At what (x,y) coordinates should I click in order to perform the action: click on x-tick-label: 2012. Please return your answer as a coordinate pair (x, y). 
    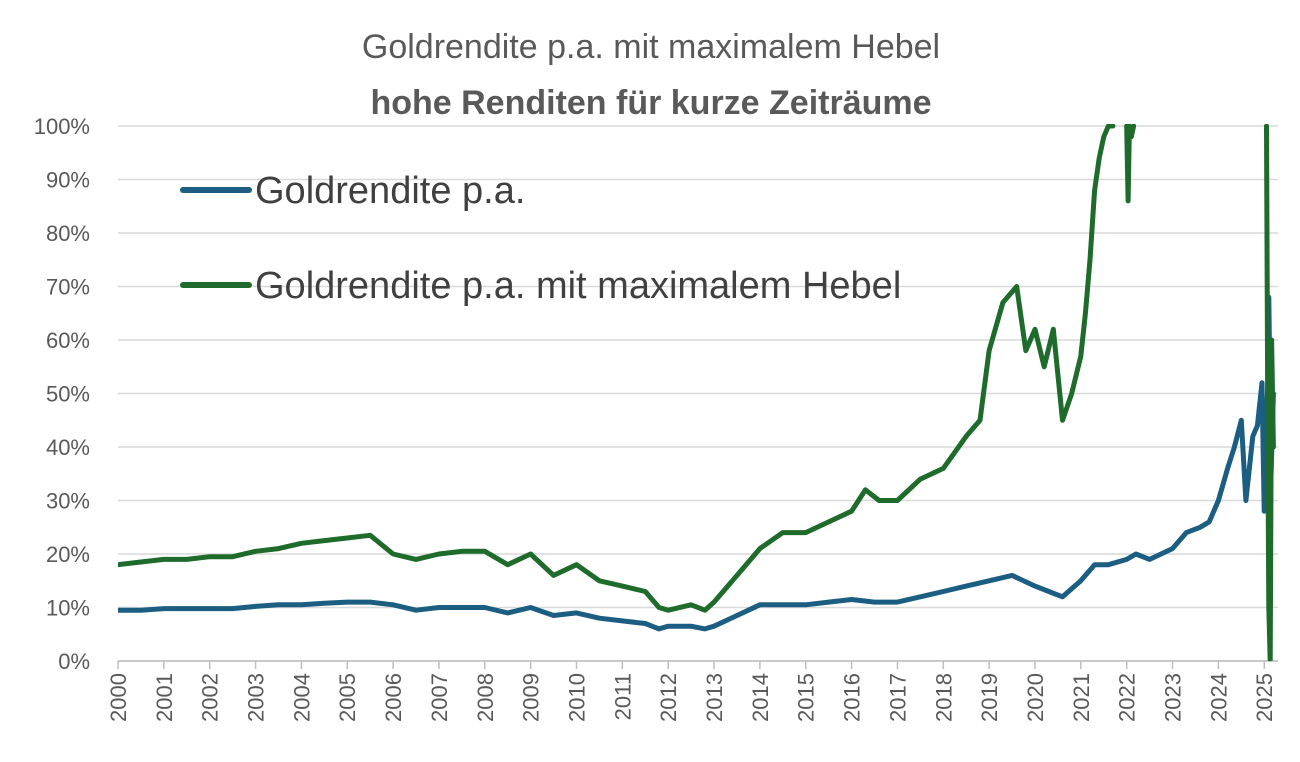
    Looking at the image, I should click on (668, 697).